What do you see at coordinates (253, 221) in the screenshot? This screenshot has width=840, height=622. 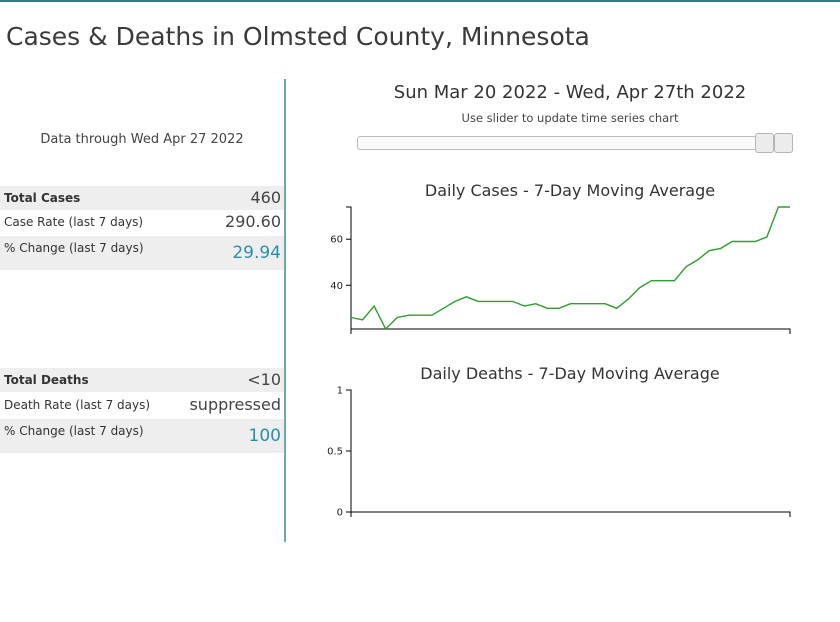 I see `stat-value: 290.60` at bounding box center [253, 221].